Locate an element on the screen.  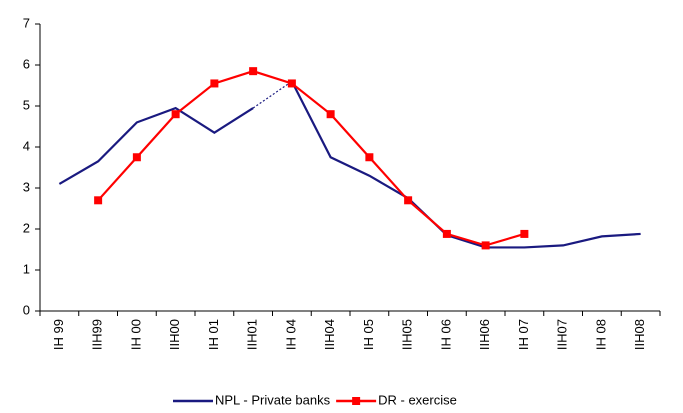
x-tick-label: IH 06 is located at coordinates (445, 334).